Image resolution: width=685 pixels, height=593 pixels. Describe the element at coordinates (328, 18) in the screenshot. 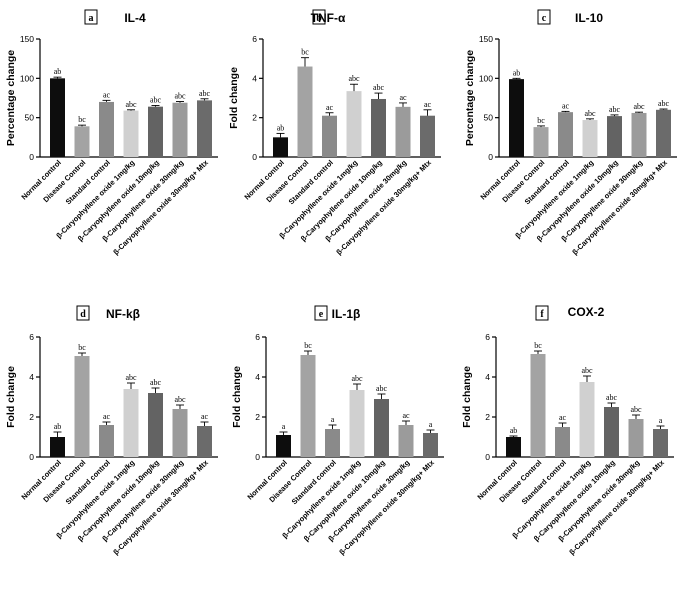

I see `chart-title: TNF-α` at that location.